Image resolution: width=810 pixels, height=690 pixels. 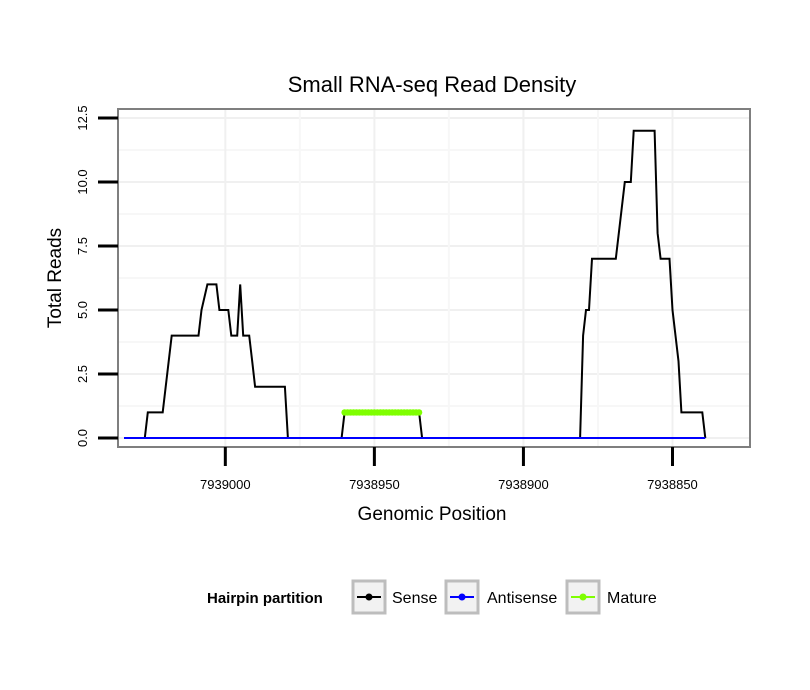 What do you see at coordinates (432, 514) in the screenshot?
I see `x-axis-title: Genomic Position` at bounding box center [432, 514].